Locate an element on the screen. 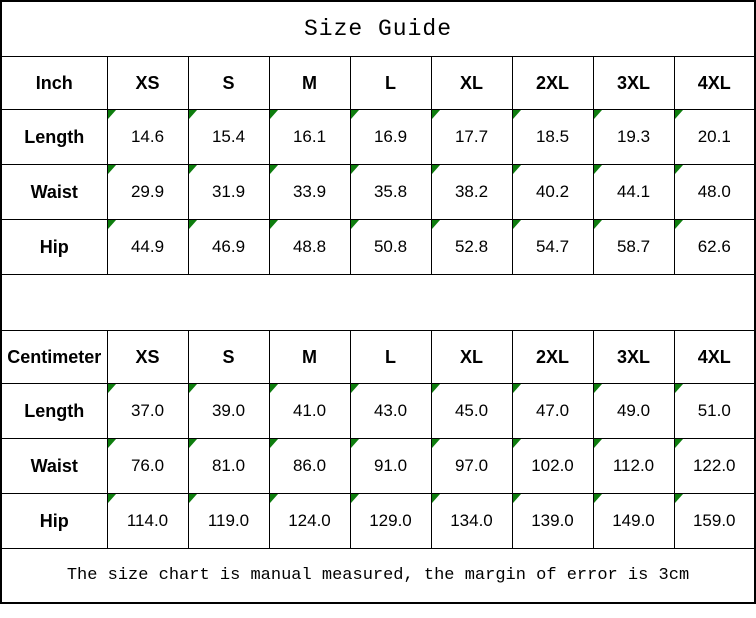  value-cell-text: 51.0 is located at coordinates (714, 410).